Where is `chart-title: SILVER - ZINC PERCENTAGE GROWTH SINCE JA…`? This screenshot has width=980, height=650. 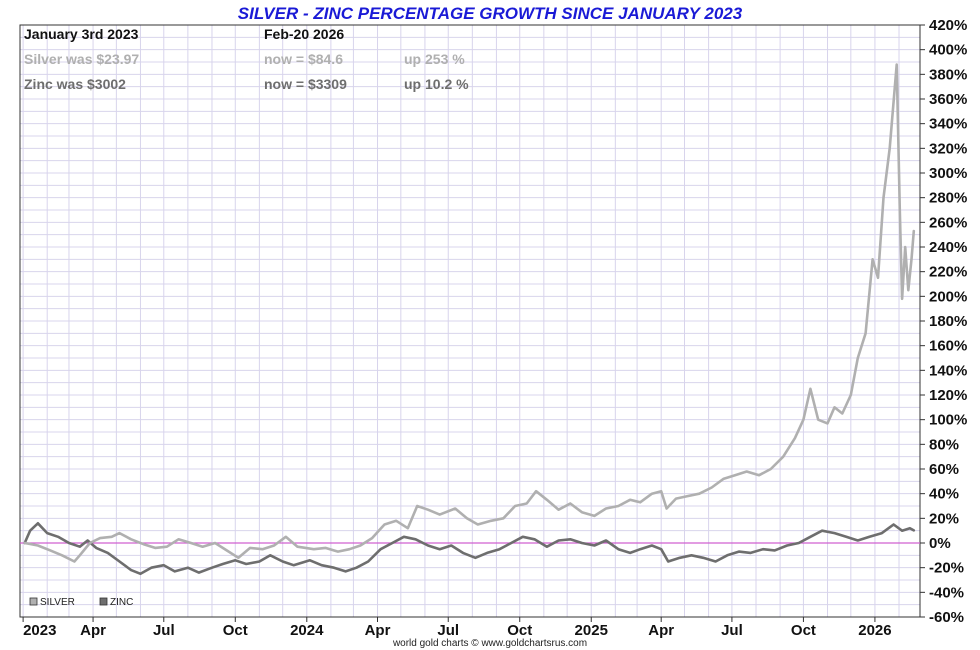
chart-title: SILVER - ZINC PERCENTAGE GROWTH SINCE JA… is located at coordinates (490, 13).